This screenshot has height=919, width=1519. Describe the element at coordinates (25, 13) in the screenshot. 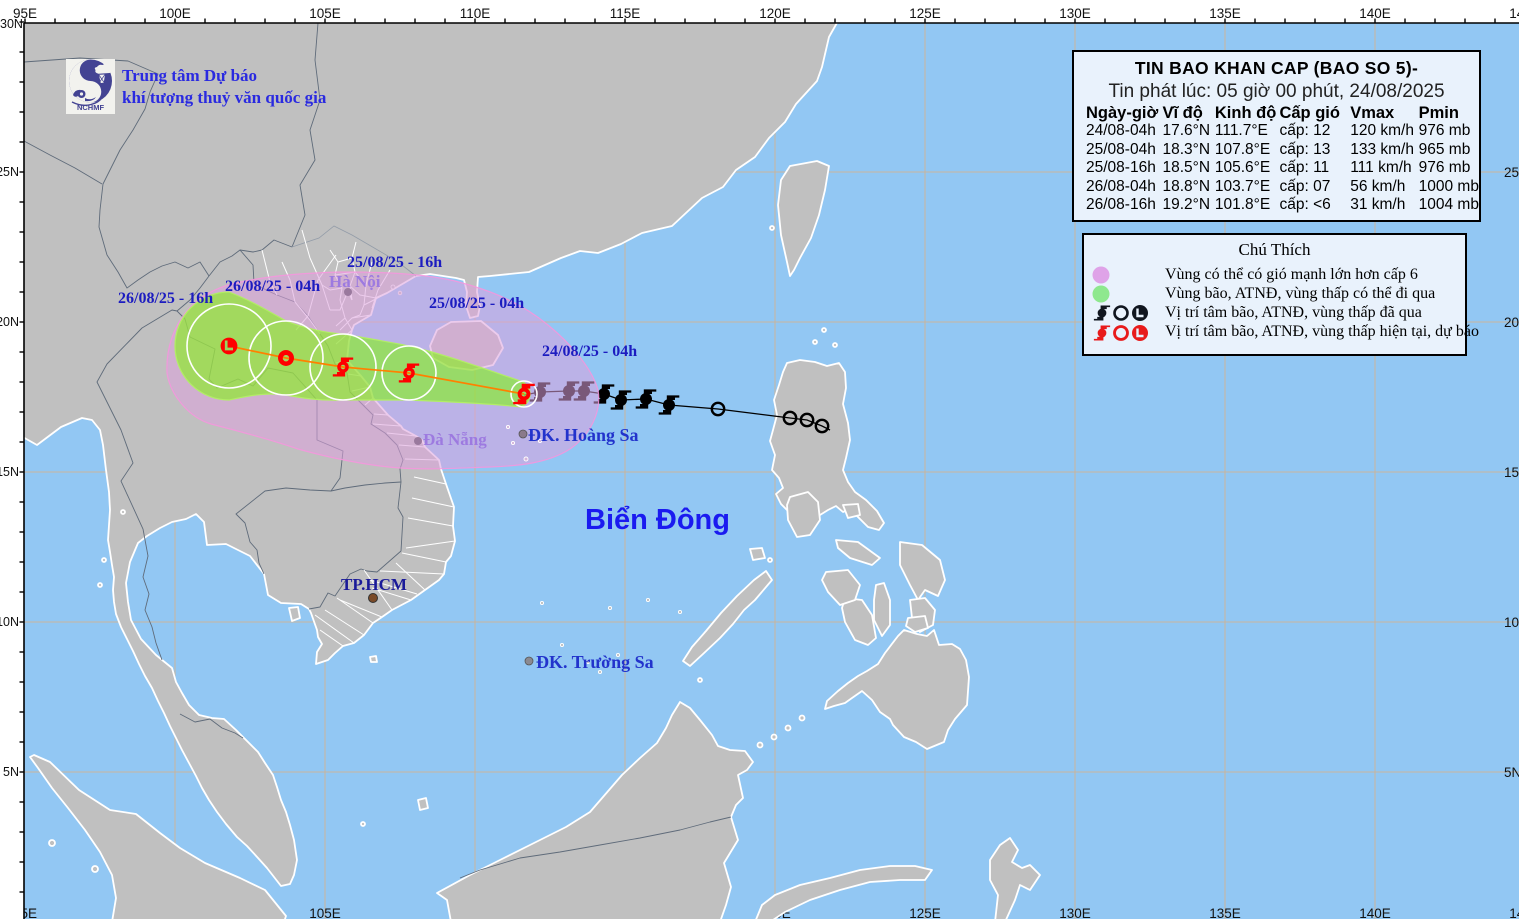

I see `svg-text: 95E` at that location.